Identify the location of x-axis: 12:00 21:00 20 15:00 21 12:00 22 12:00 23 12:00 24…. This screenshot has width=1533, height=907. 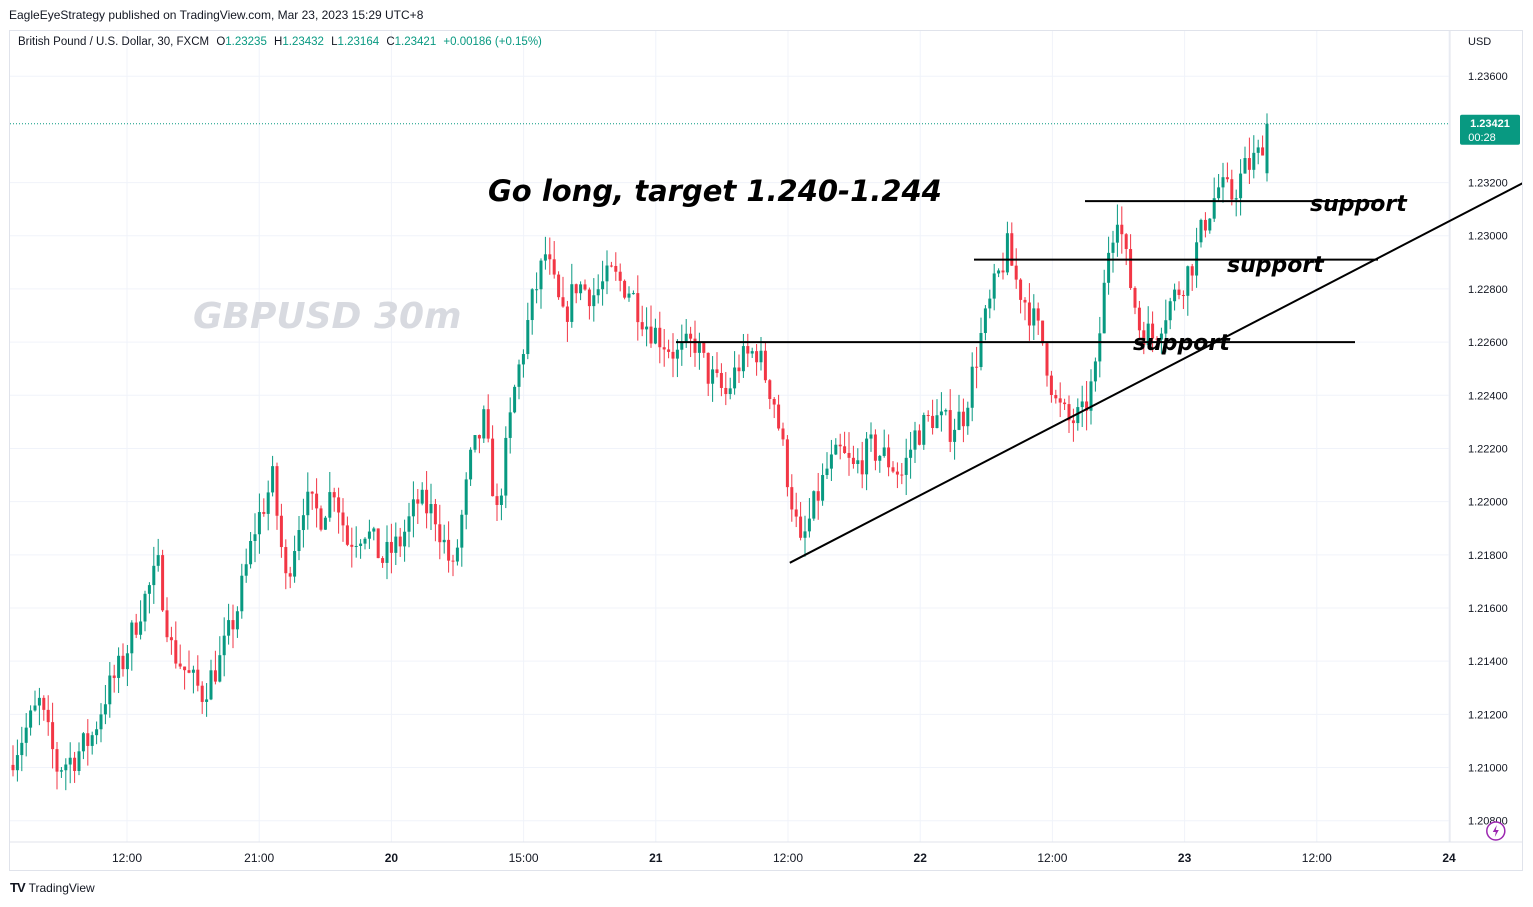
(766, 853).